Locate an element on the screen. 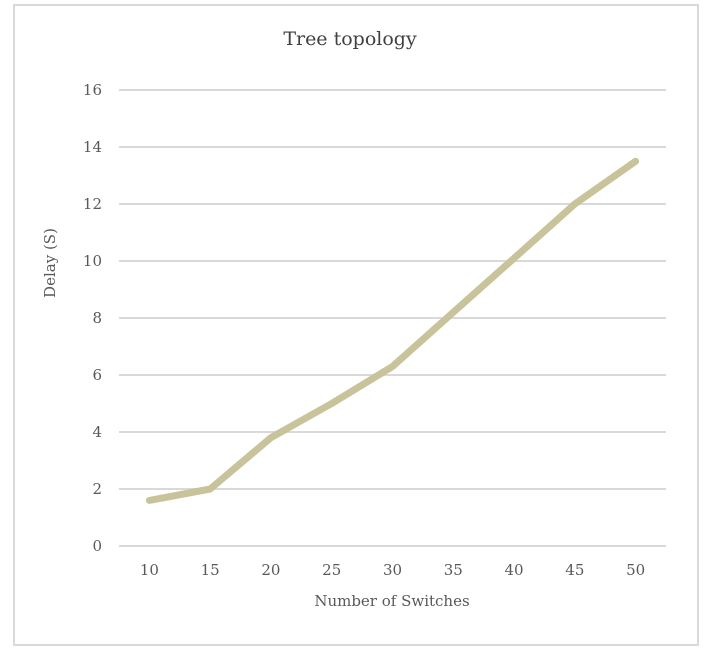 This screenshot has width=714, height=652. x-tick-label: 50 is located at coordinates (635, 570).